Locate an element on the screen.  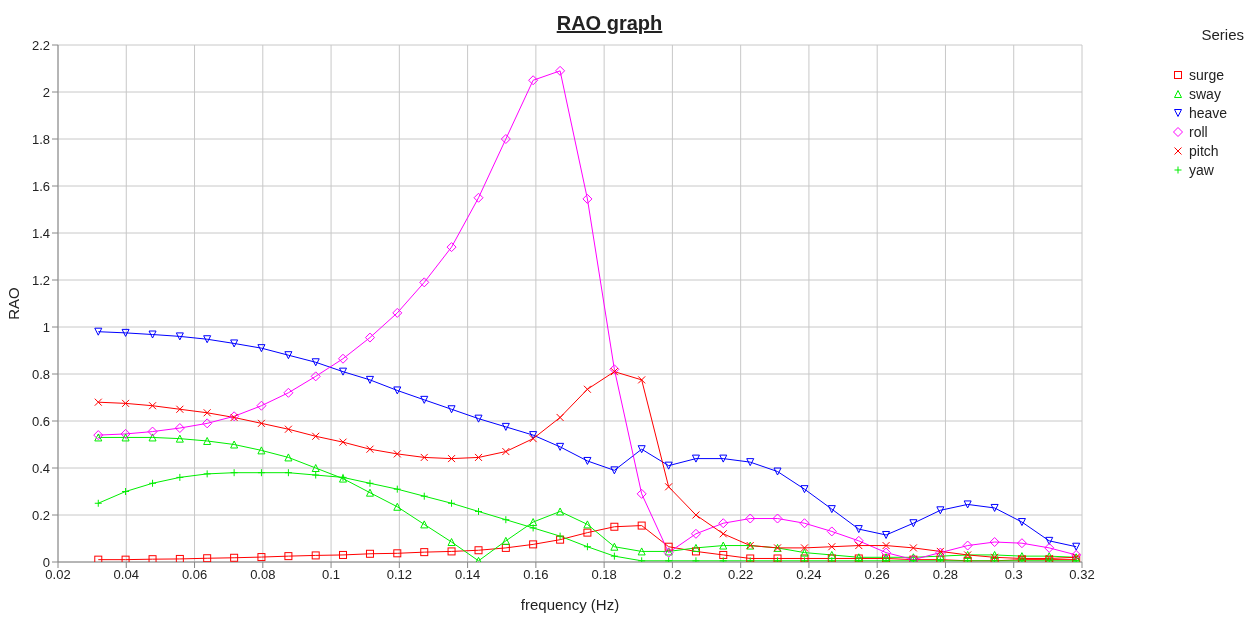
x-tick-label: 0.06 is located at coordinates (194, 575).